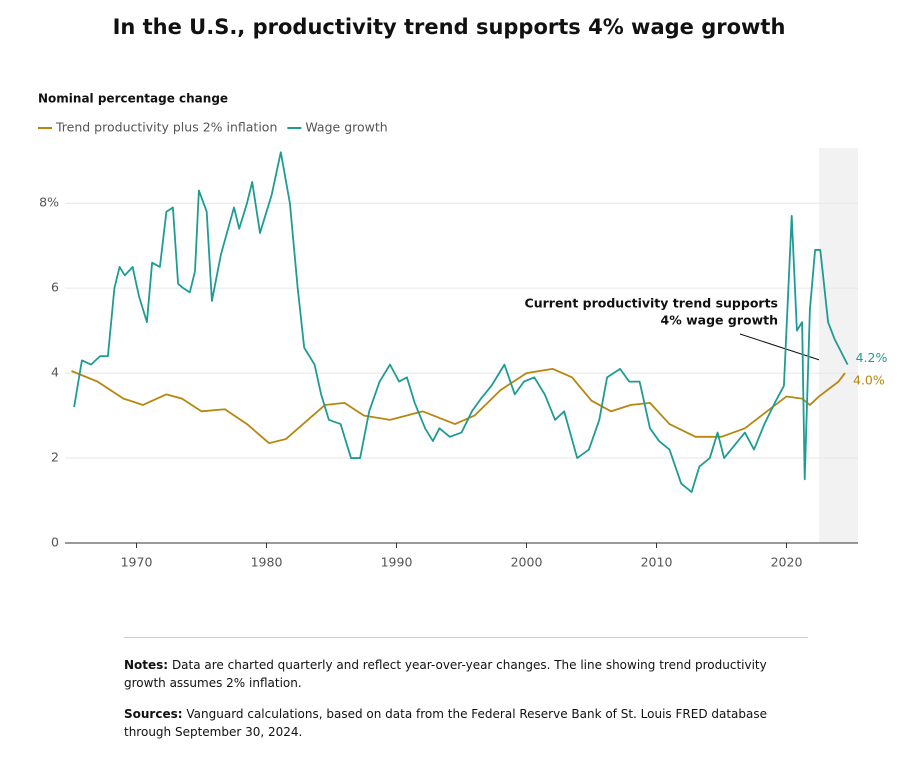  What do you see at coordinates (55, 542) in the screenshot?
I see `y-tick-label: 0` at bounding box center [55, 542].